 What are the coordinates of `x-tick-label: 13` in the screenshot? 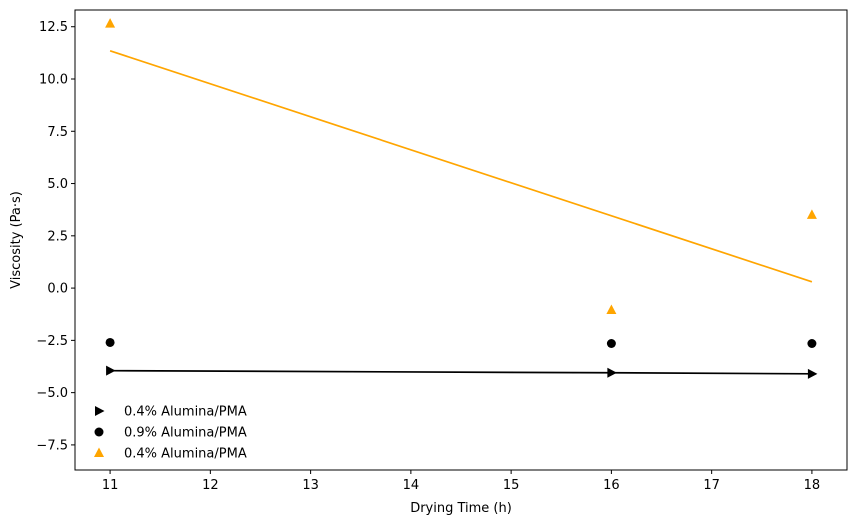 It's located at (310, 485).